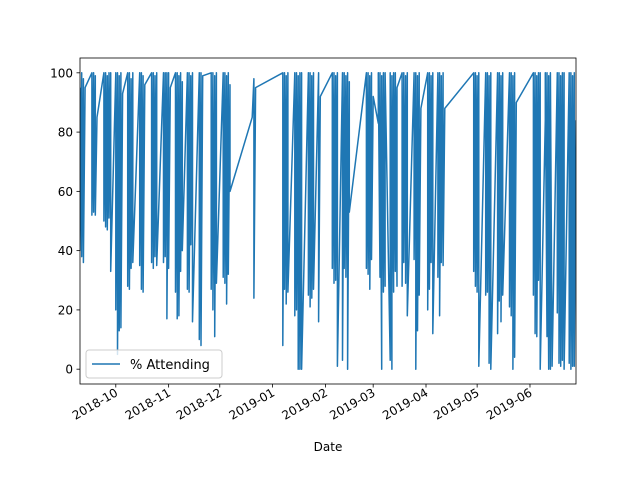 The height and width of the screenshot is (480, 640). Describe the element at coordinates (65, 192) in the screenshot. I see `y-tick-label: 60` at that location.